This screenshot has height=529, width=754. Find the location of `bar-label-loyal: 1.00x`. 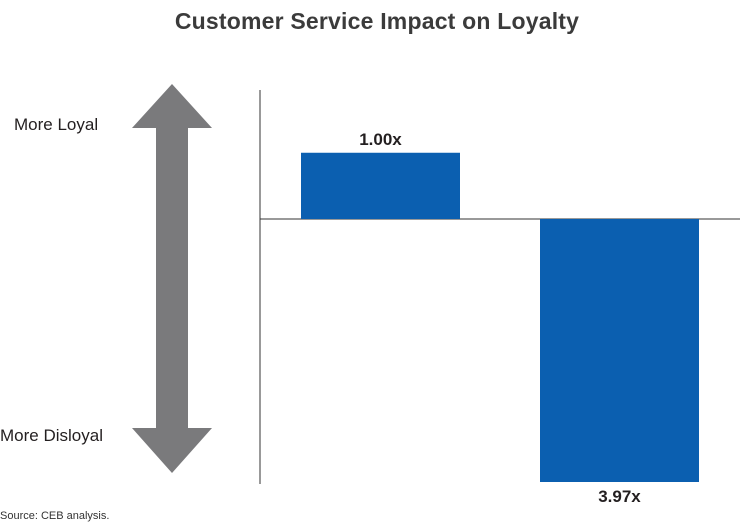

bar-label-loyal: 1.00x is located at coordinates (380, 139).